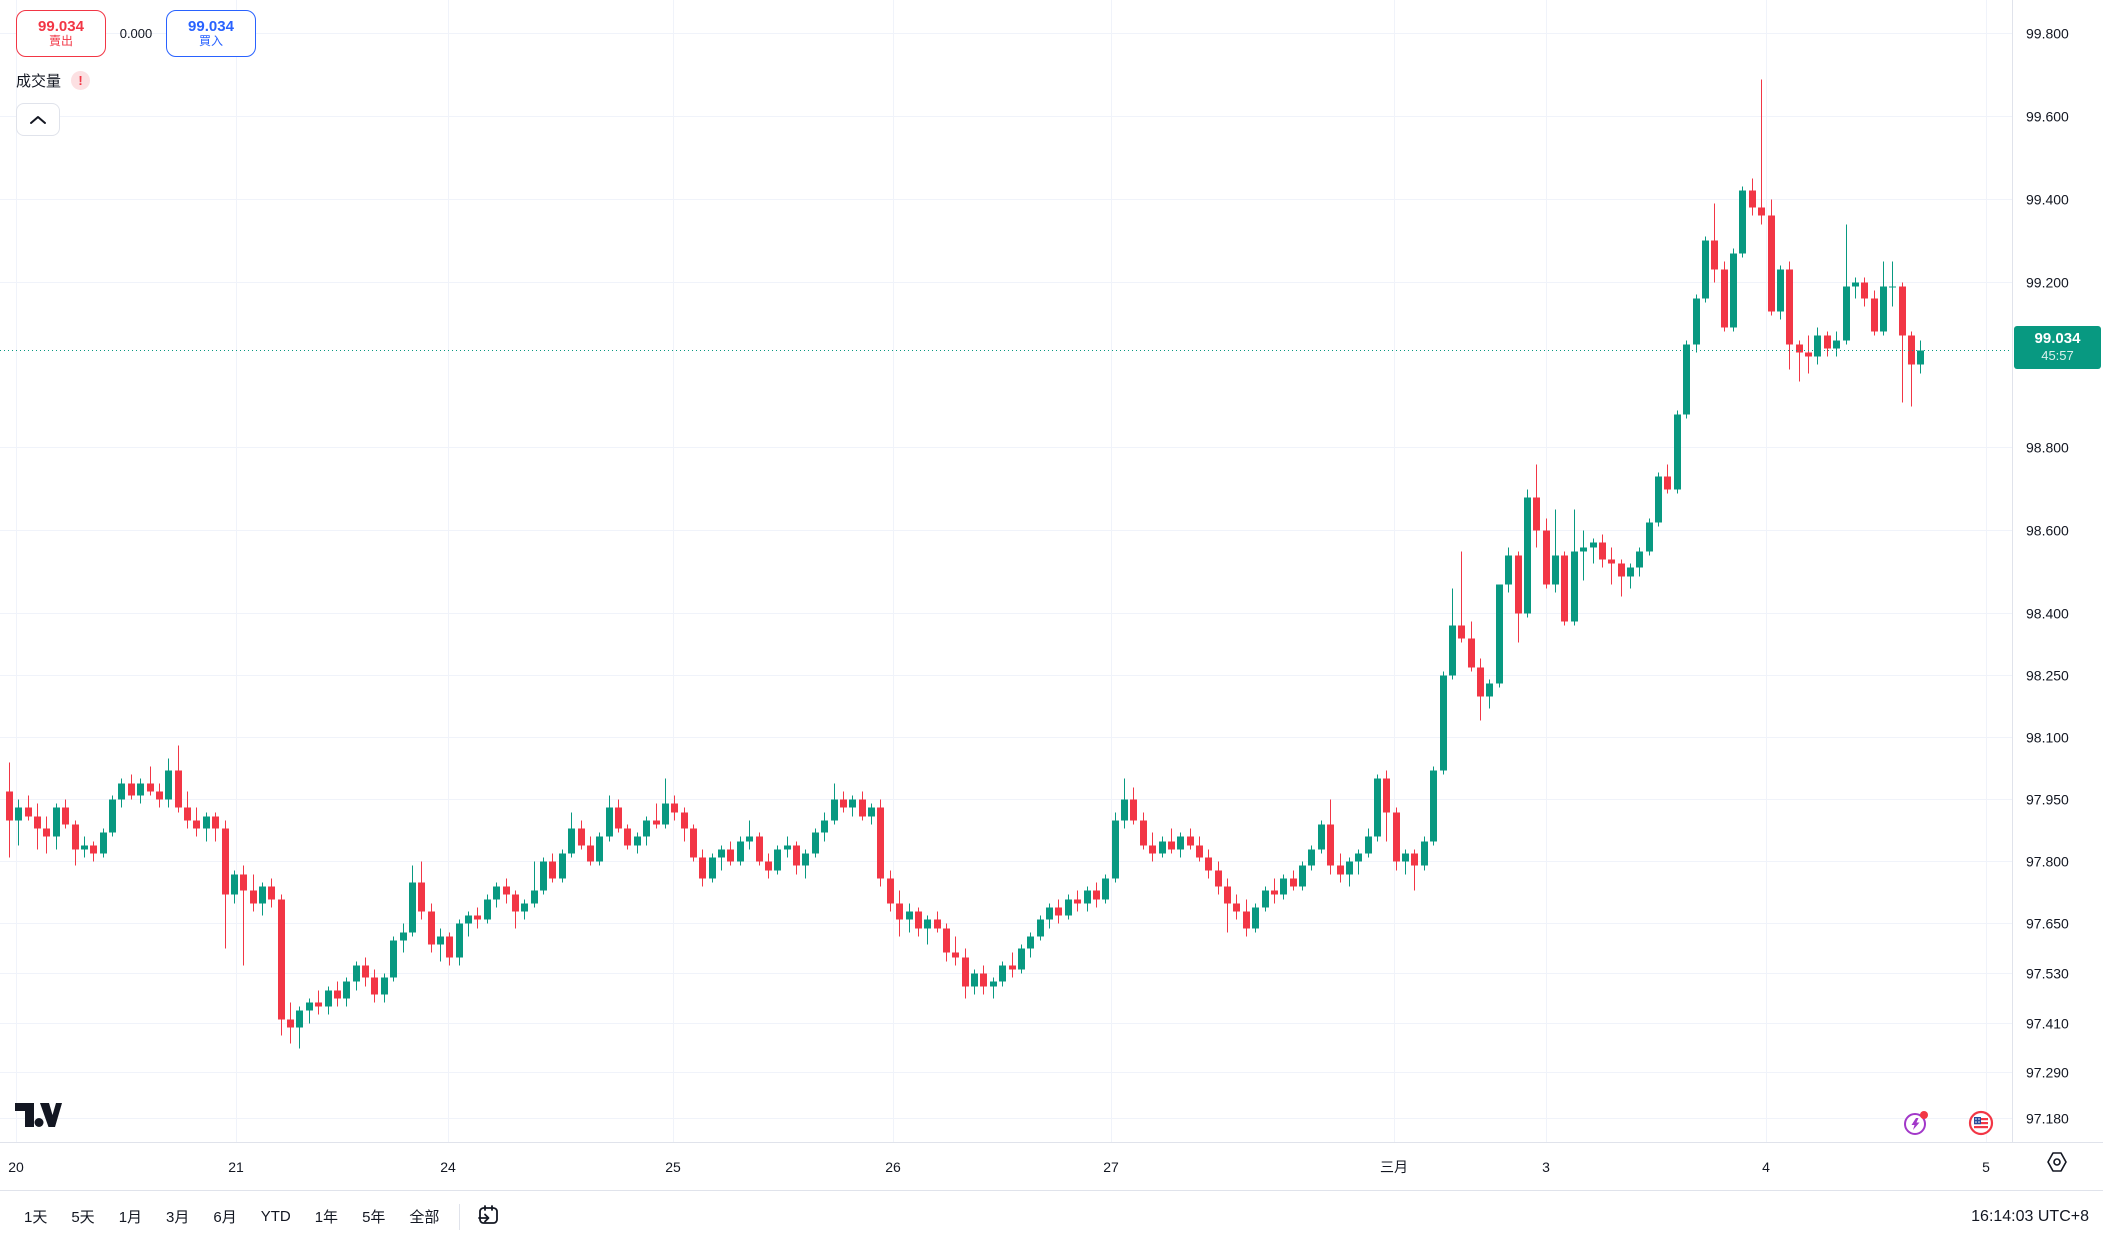 The width and height of the screenshot is (2103, 1242). What do you see at coordinates (236, 1167) in the screenshot?
I see `svg-text: 21` at bounding box center [236, 1167].